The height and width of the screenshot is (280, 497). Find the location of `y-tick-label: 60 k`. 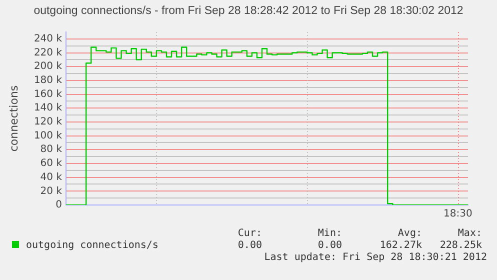

y-tick-label: 60 k is located at coordinates (51, 164).